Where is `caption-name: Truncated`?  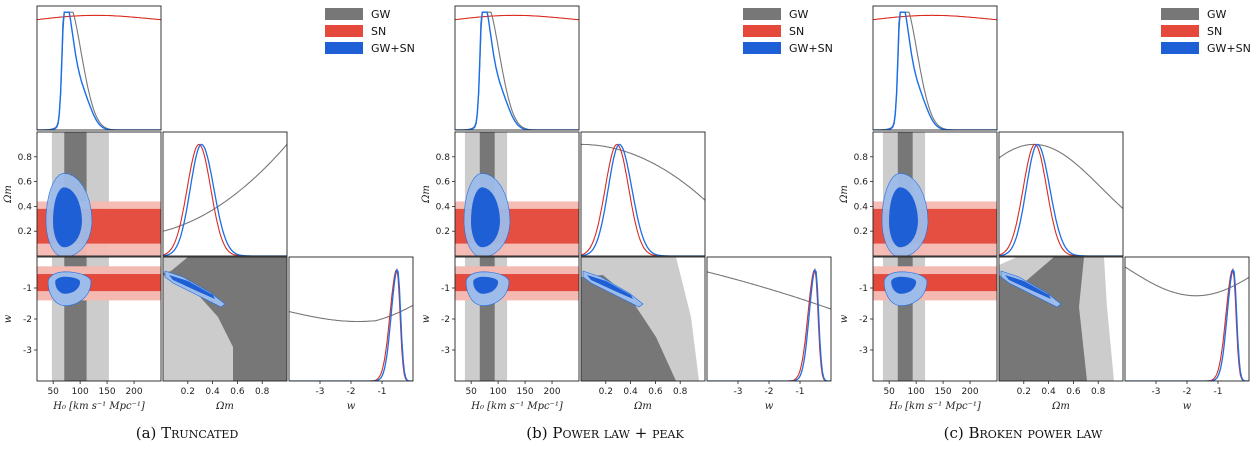
caption-name: Truncated is located at coordinates (199, 433).